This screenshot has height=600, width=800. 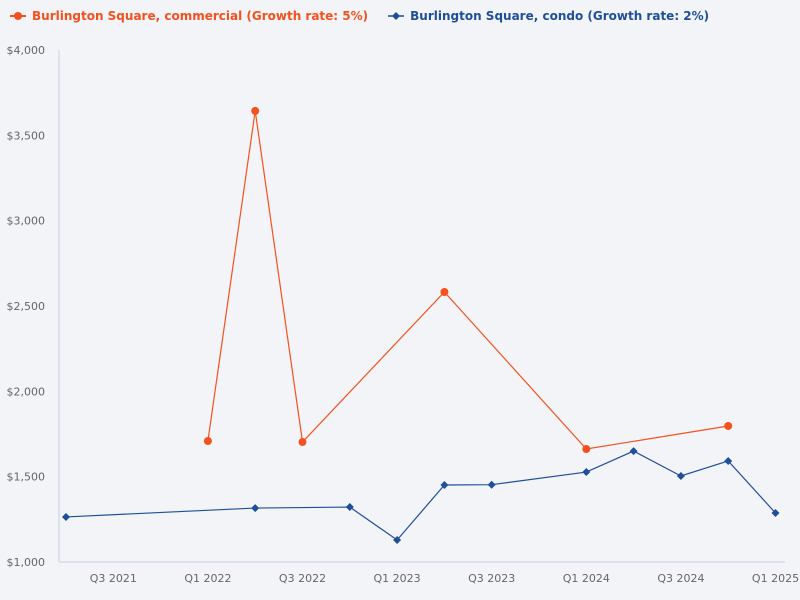 I want to click on diamond-marker-icon, so click(x=396, y=16).